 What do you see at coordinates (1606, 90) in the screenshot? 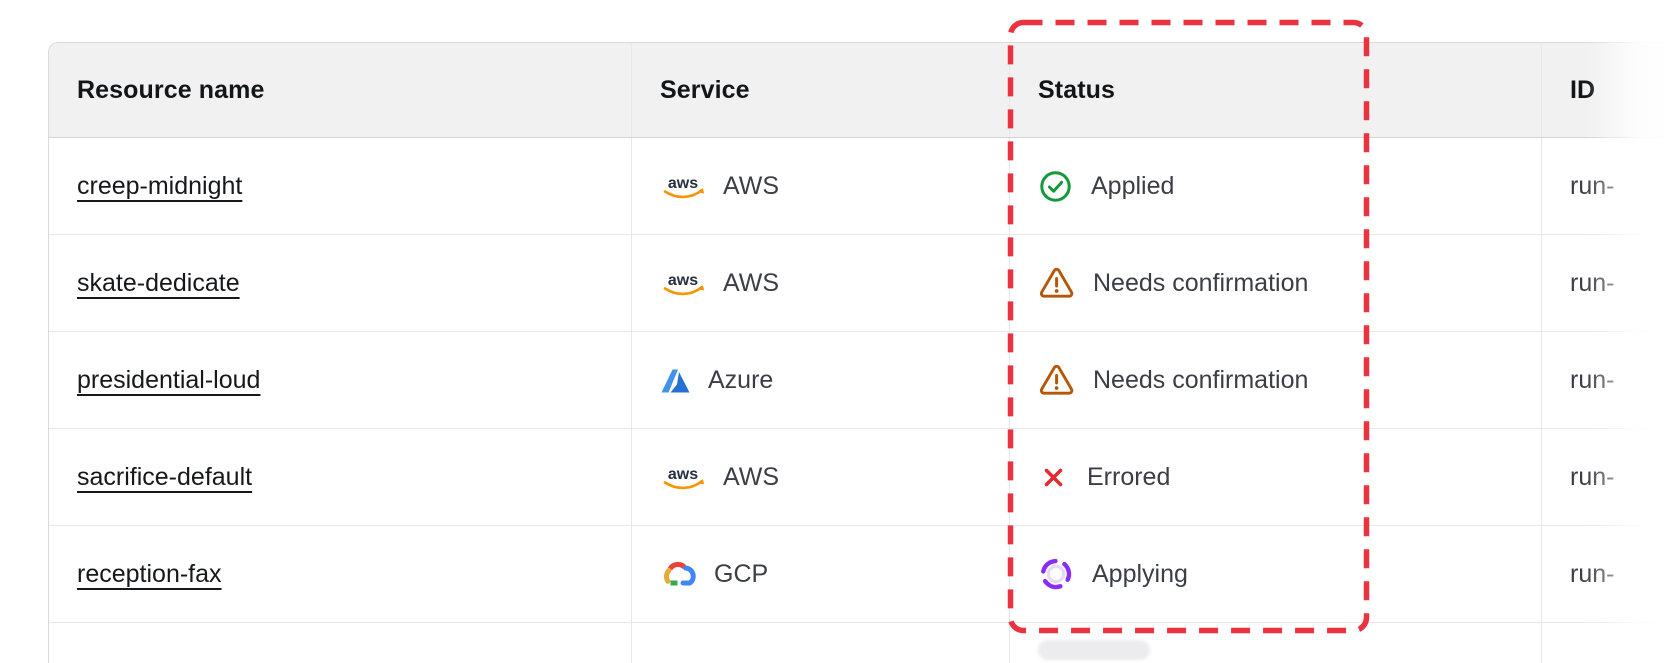
I see `column-header-id: ID` at bounding box center [1606, 90].